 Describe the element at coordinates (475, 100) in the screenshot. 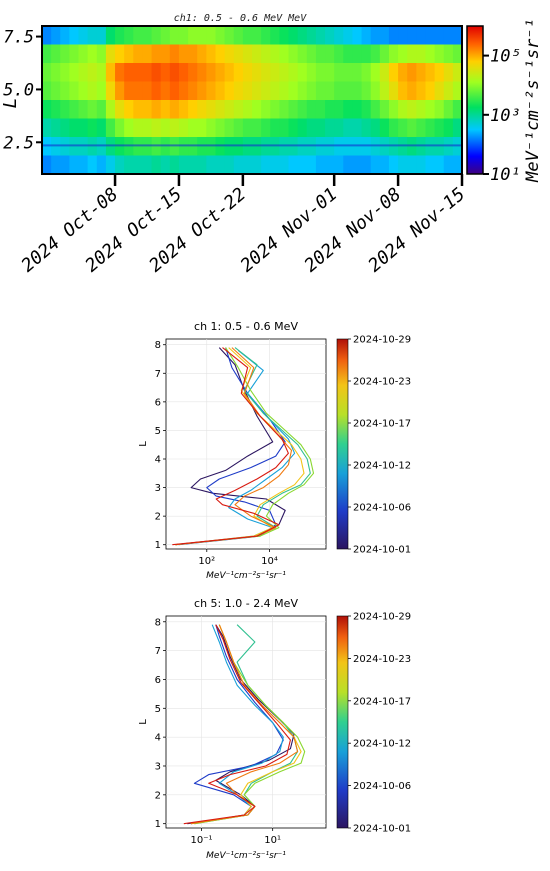

I see `heatmap-colorbar` at that location.